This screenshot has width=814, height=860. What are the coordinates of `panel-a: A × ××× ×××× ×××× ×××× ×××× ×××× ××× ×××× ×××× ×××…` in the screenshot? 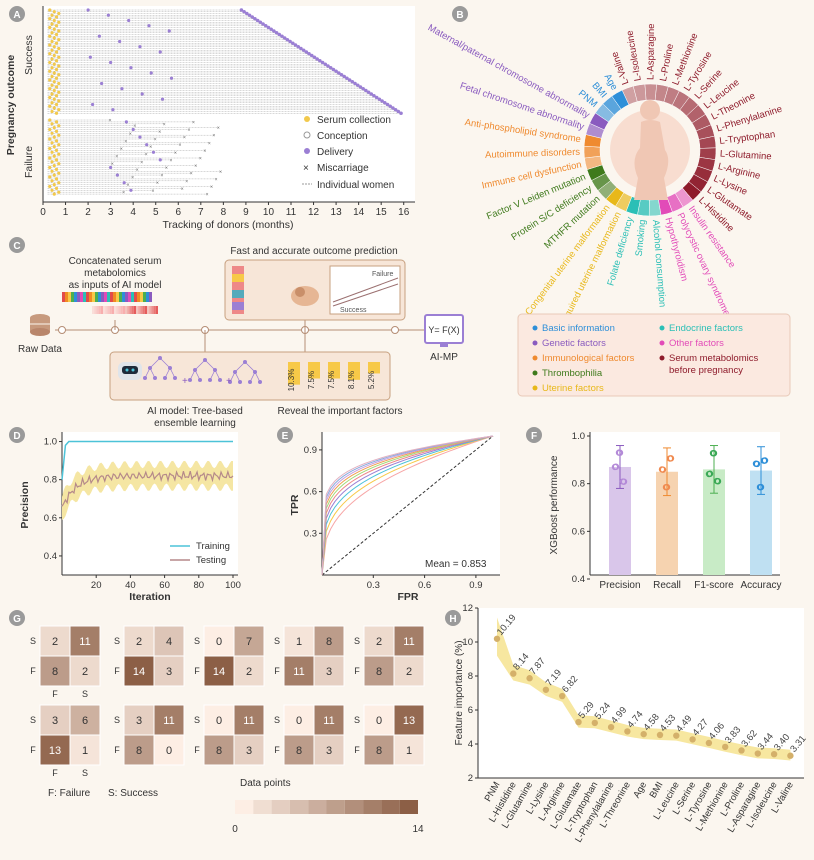 It's located at (210, 118).